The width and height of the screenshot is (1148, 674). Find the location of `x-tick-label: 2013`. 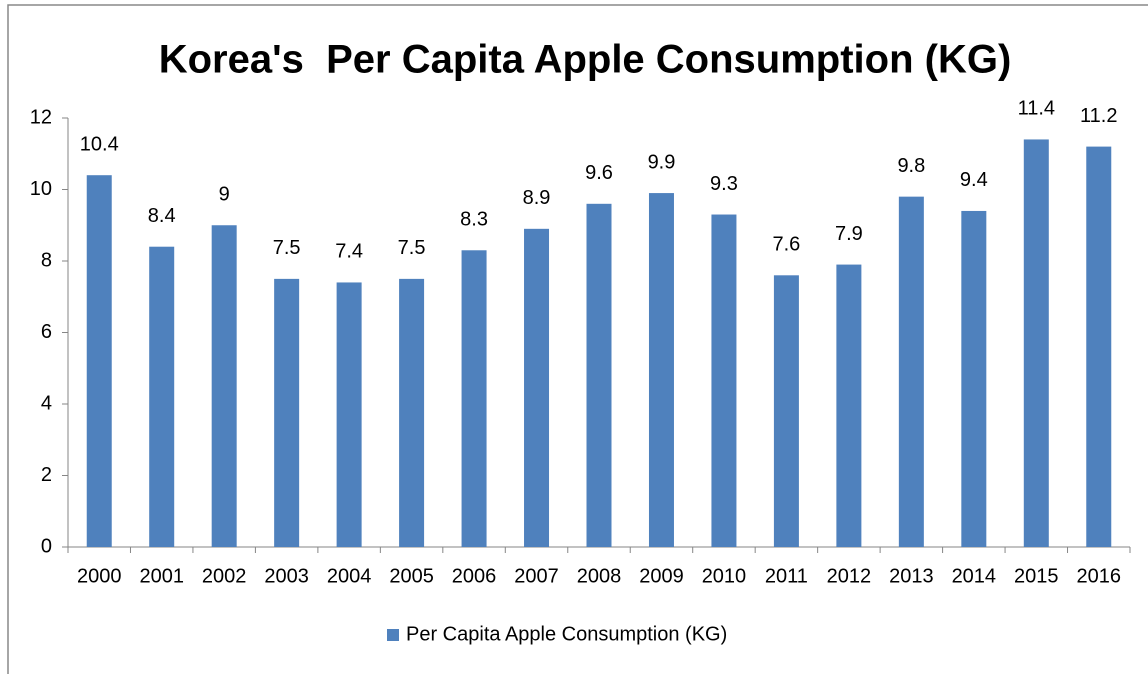

x-tick-label: 2013 is located at coordinates (911, 576).